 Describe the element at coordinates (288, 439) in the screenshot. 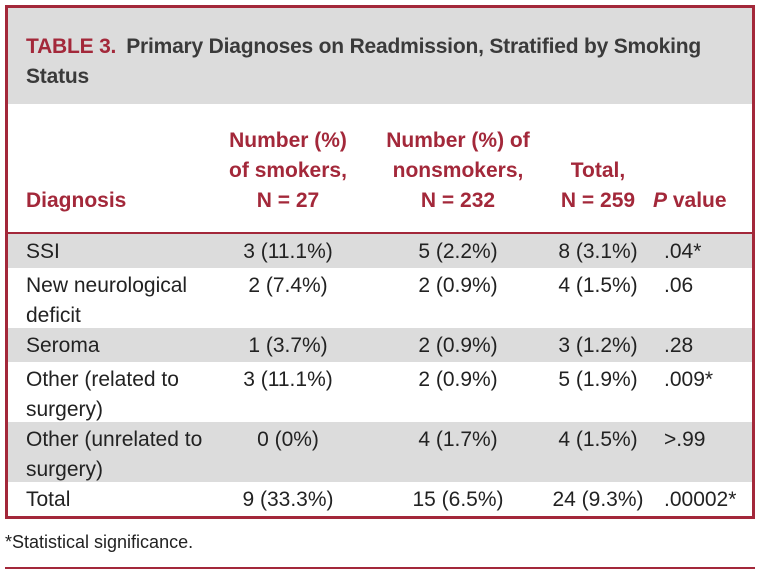

I see `cell-smokers: 0 (0%)` at that location.